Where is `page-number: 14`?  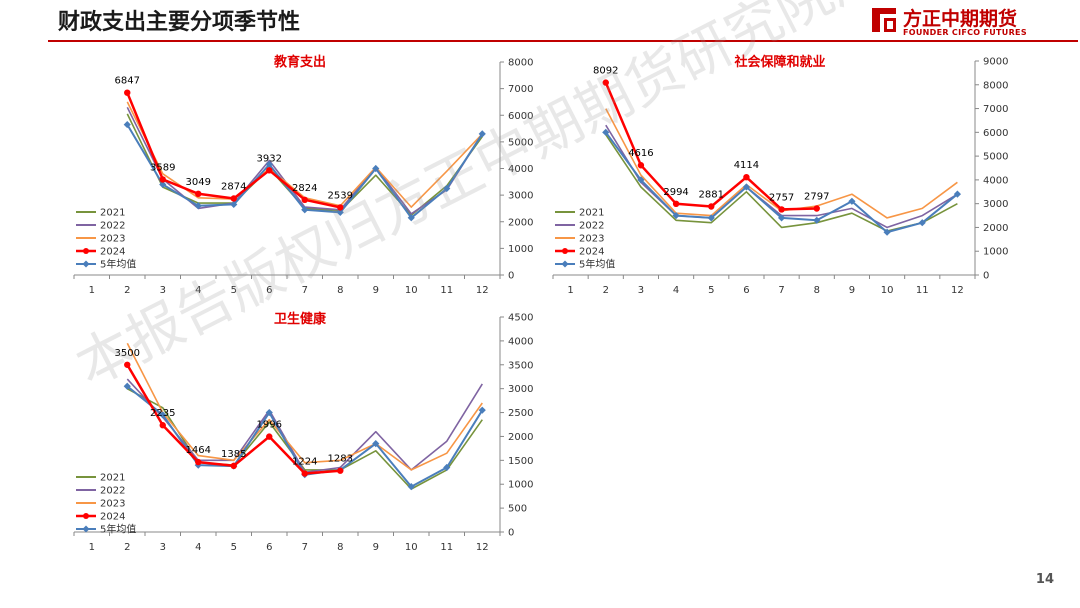 page-number: 14 is located at coordinates (1044, 579).